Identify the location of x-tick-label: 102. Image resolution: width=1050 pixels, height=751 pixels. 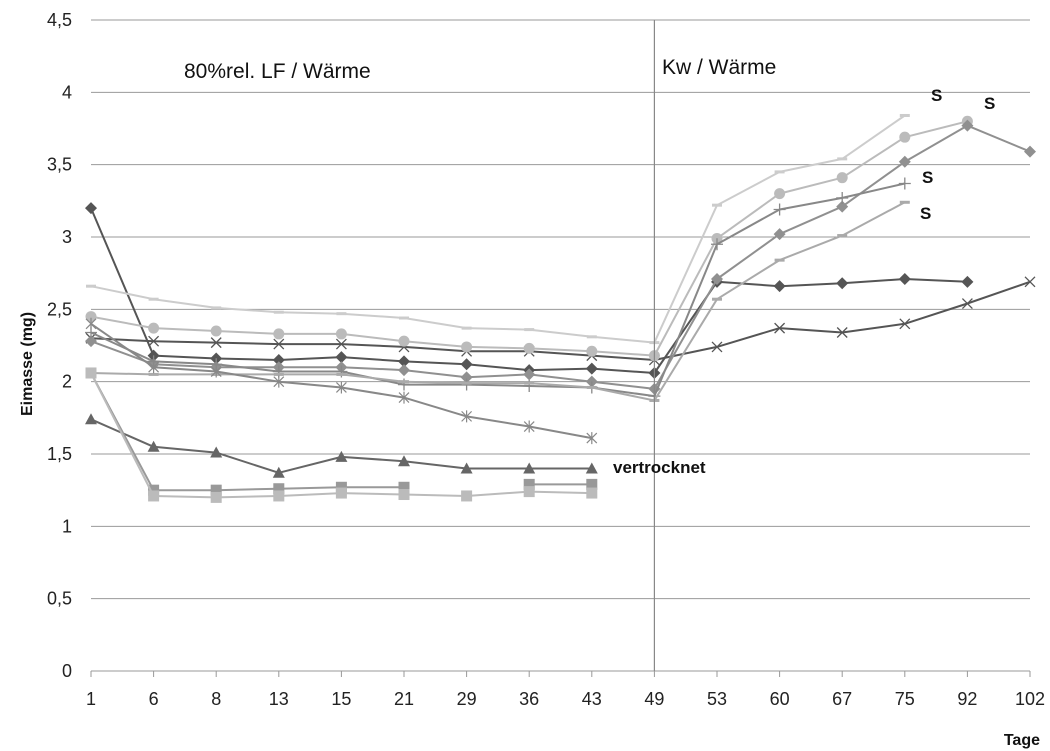
(1030, 699).